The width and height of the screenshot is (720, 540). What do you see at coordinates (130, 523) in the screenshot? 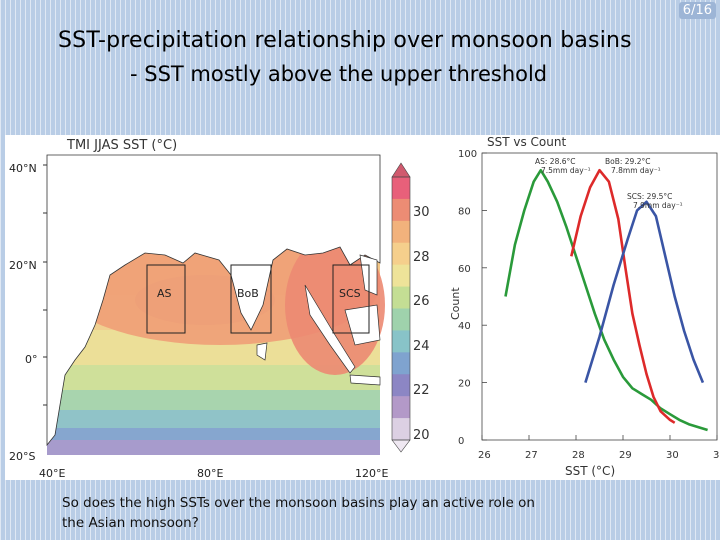
I see `caption-line2: the Asian monsoon?` at bounding box center [130, 523].